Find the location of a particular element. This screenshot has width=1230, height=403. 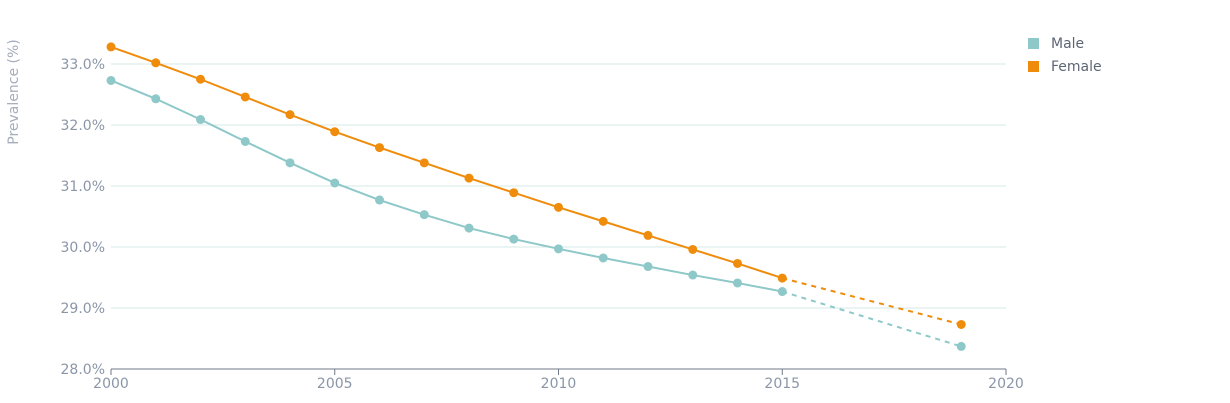

y-tick-label: 29.0% is located at coordinates (83, 309).